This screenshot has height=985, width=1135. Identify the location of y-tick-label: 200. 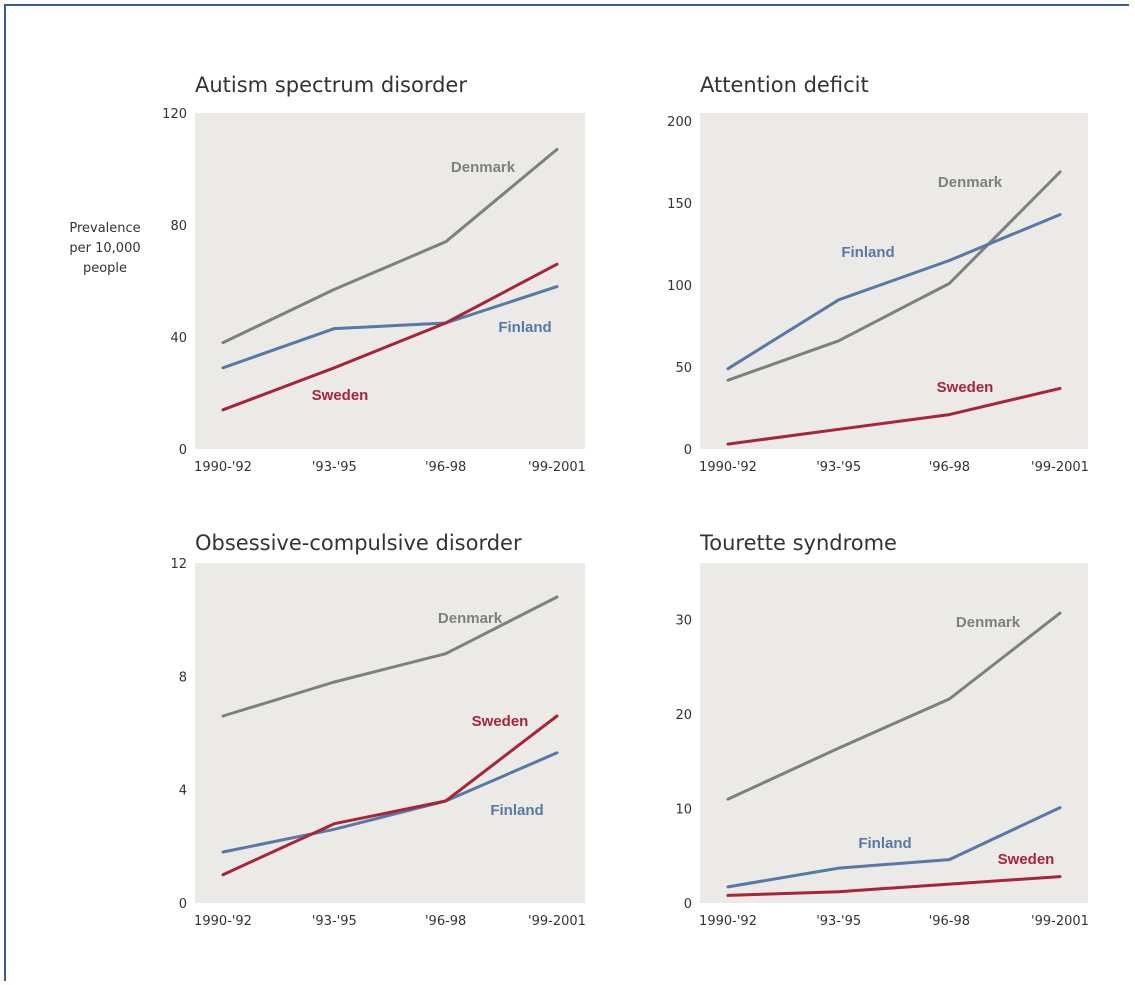
(679, 122).